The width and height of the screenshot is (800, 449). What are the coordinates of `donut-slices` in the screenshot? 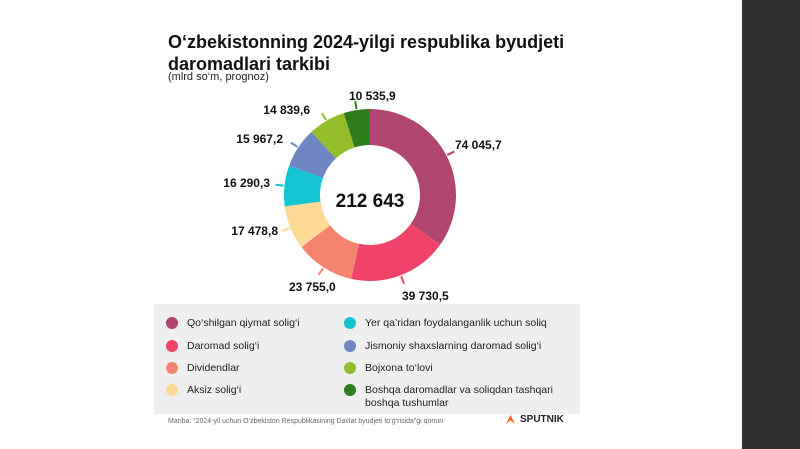 It's located at (370, 195).